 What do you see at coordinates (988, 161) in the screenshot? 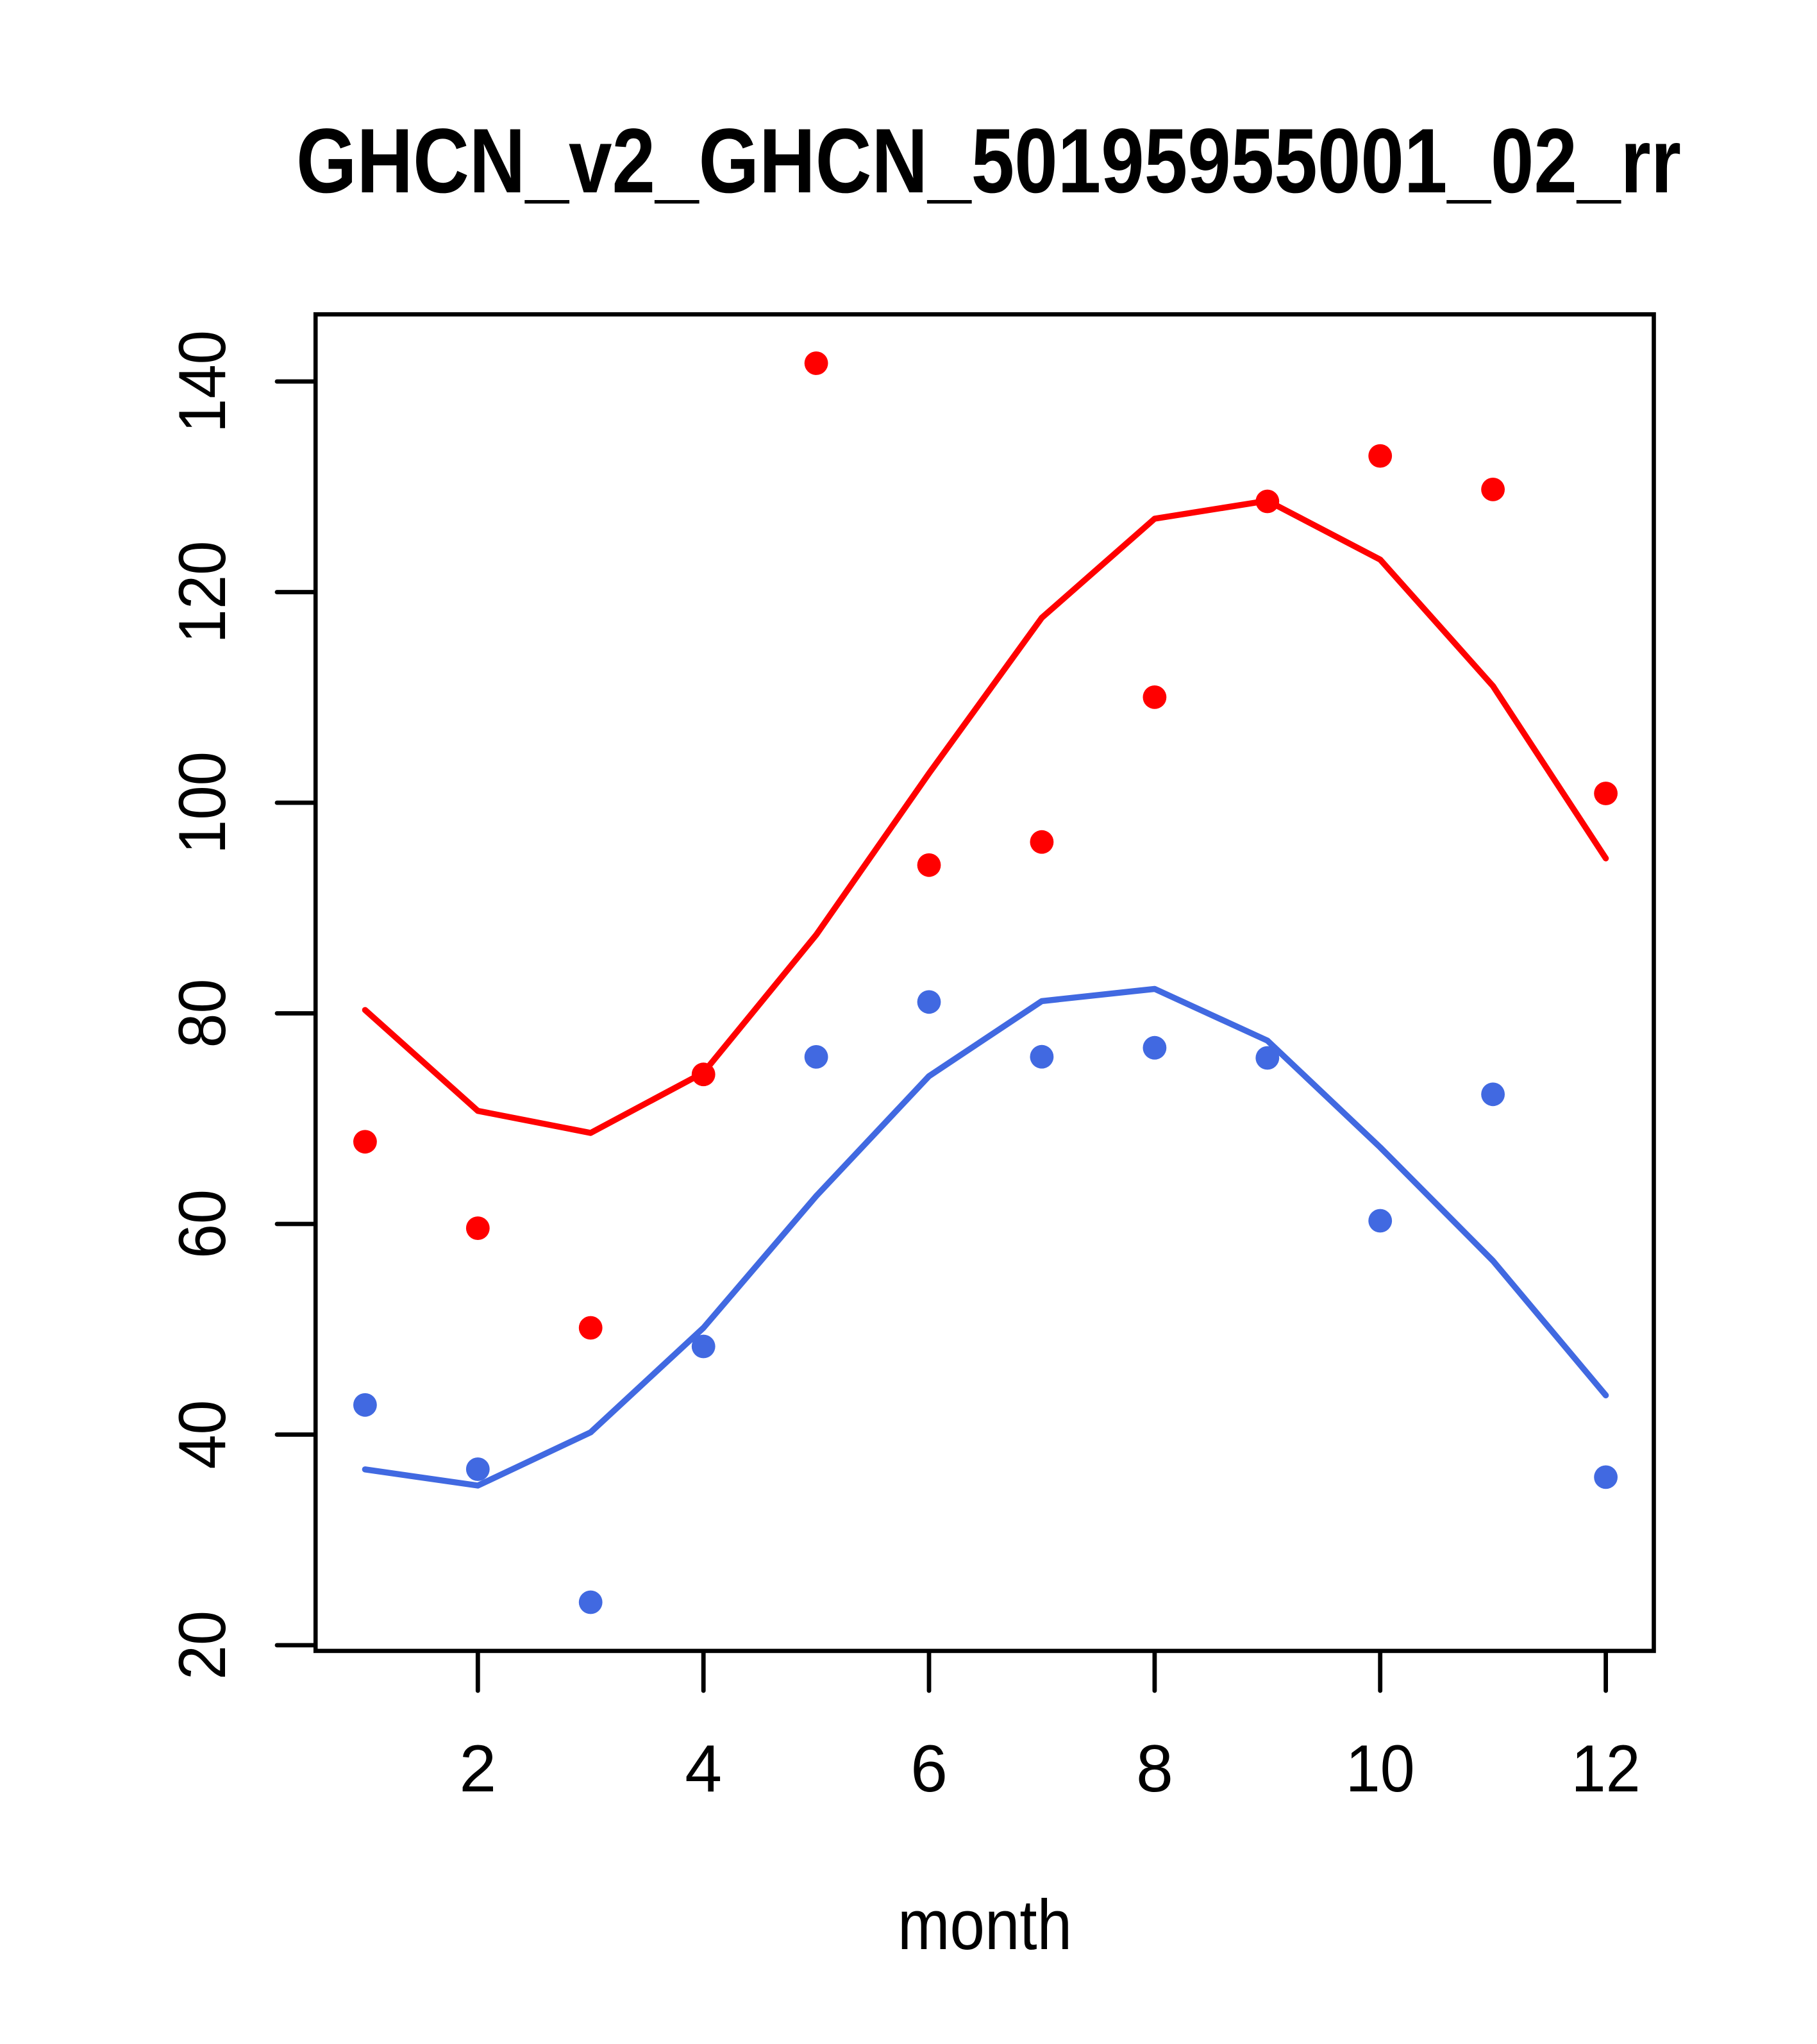
I see `svg-text: GHCN_v2_GHCN_50195955001_02_rr` at bounding box center [988, 161].